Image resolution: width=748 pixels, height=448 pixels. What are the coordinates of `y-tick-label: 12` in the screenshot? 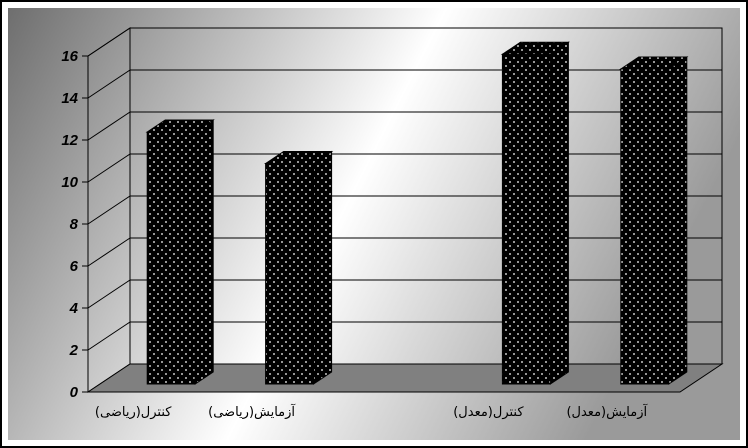 It's located at (69, 140).